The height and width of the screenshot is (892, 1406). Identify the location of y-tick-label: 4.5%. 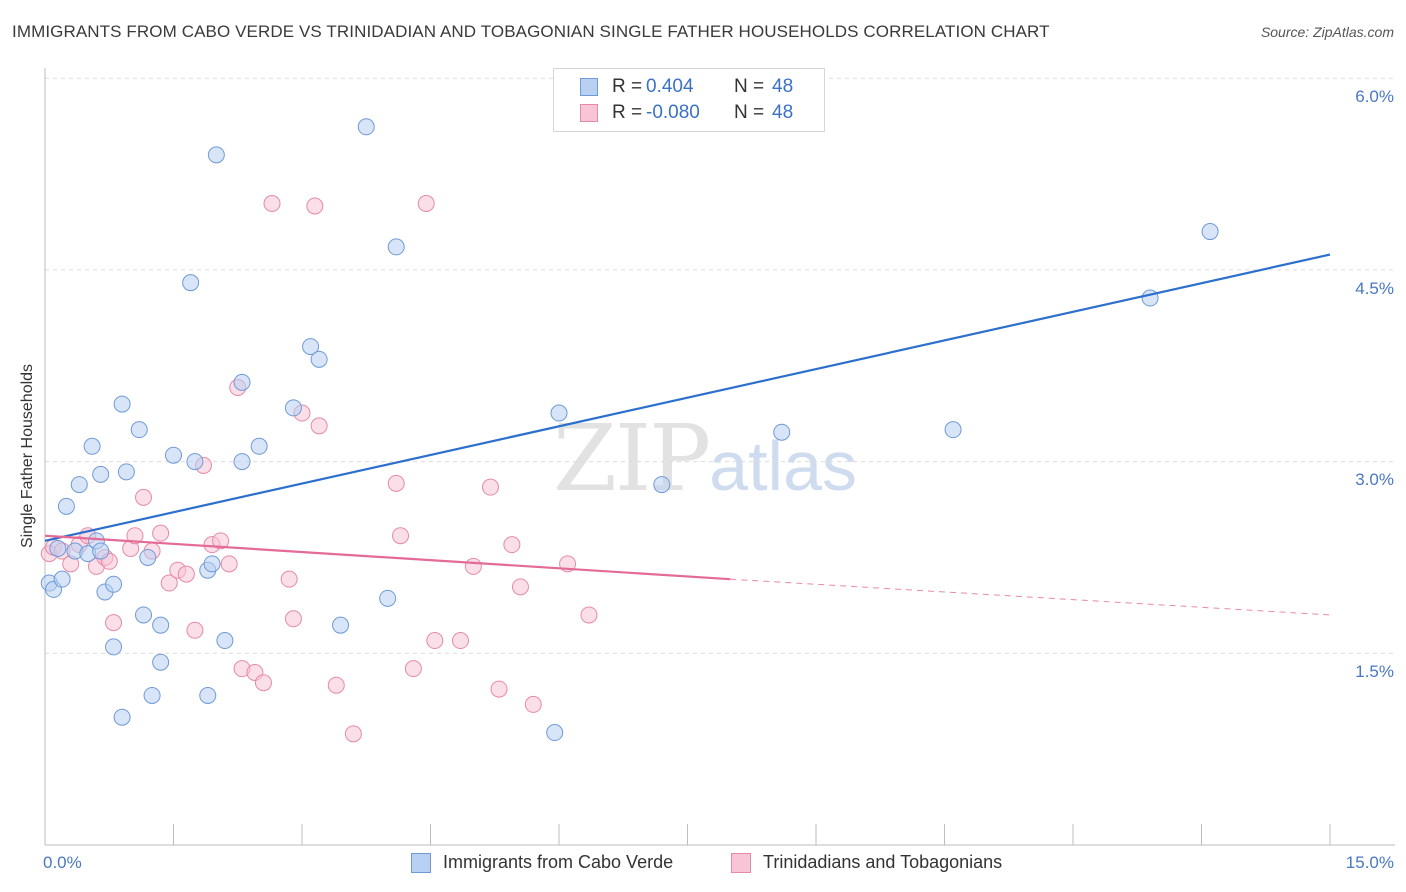
(1374, 288).